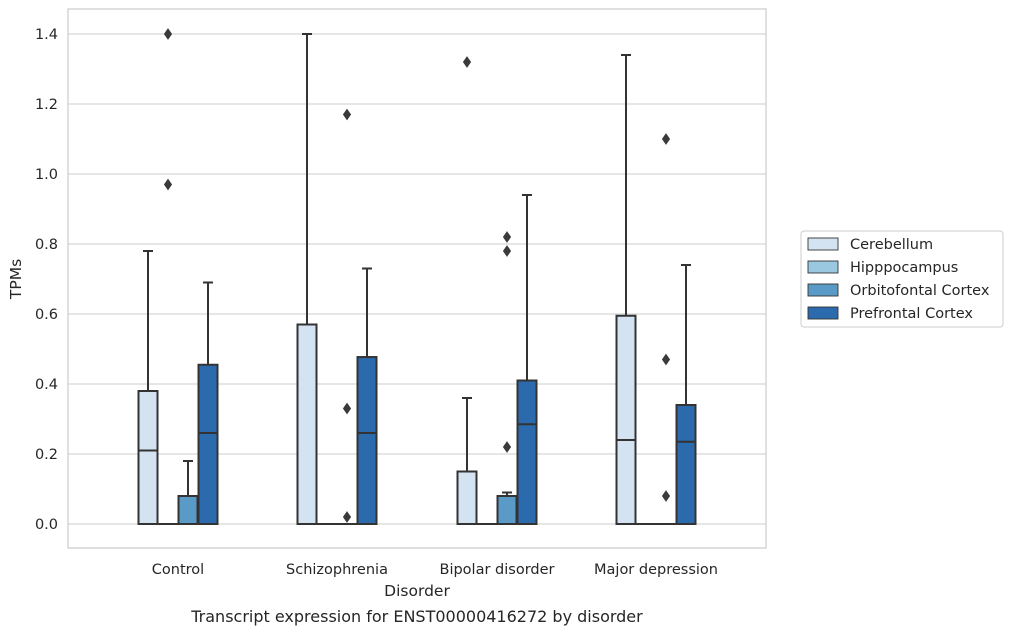 This screenshot has width=1014, height=634. I want to click on legend-label: Hipppocampus, so click(904, 268).